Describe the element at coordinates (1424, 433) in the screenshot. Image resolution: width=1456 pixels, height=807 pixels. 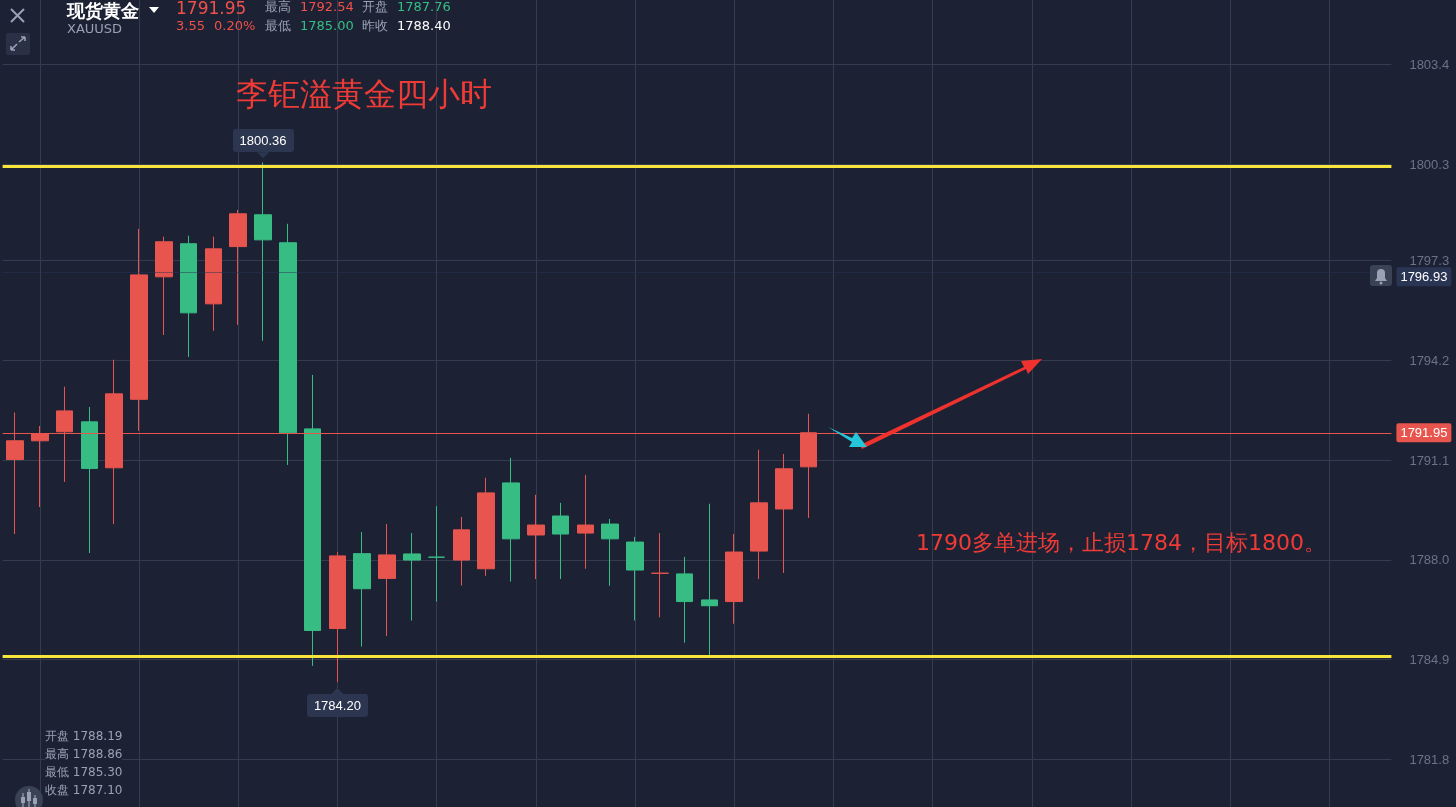
I see `ref-line-label: 1791.95` at that location.